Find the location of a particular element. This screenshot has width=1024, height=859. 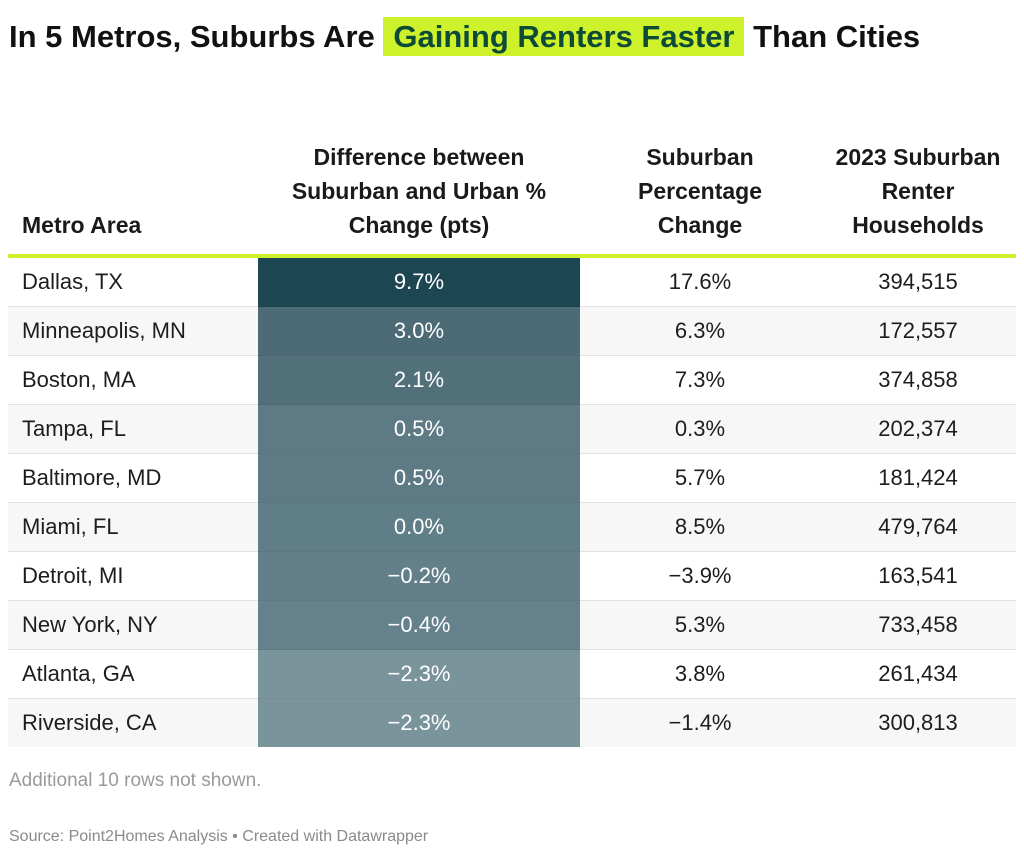

suburban-change-cell: 0.3% is located at coordinates (700, 429).